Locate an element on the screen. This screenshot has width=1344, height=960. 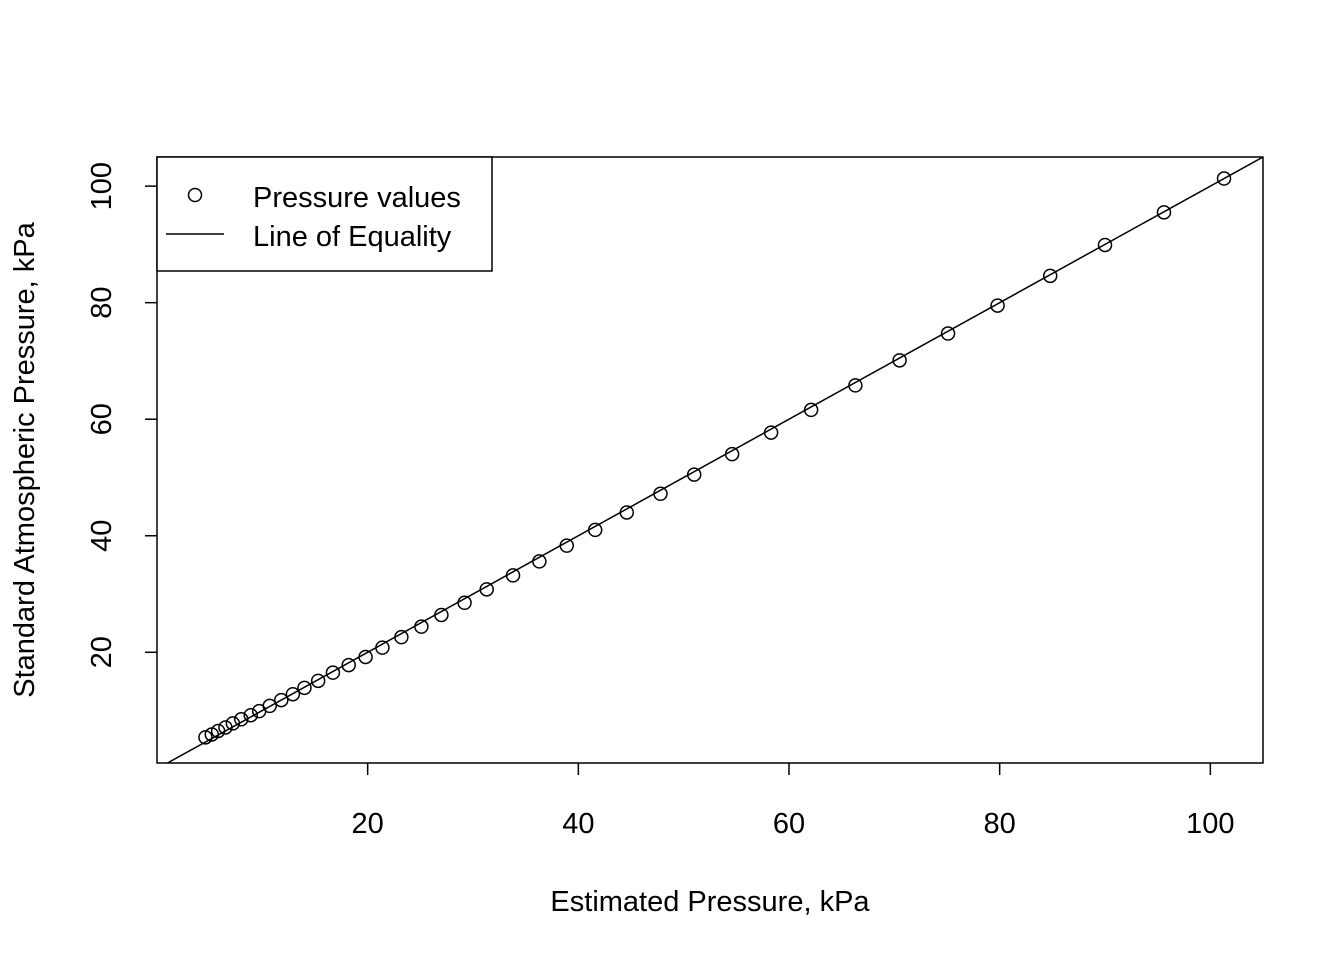
x-tick-label: 80 is located at coordinates (1000, 824).